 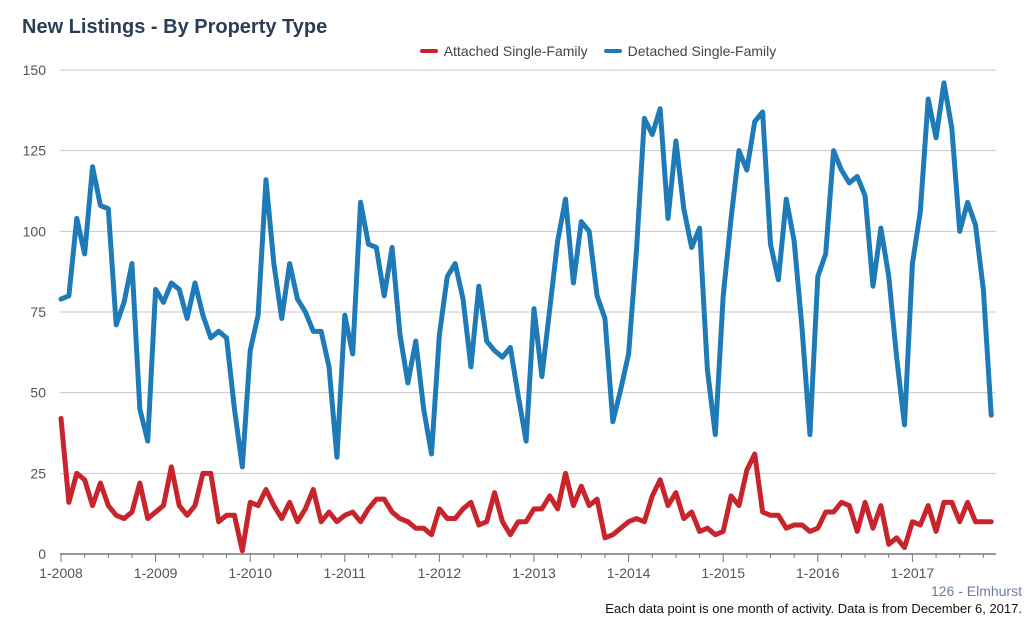 I want to click on y-tick-label-125: 125, so click(x=35, y=151).